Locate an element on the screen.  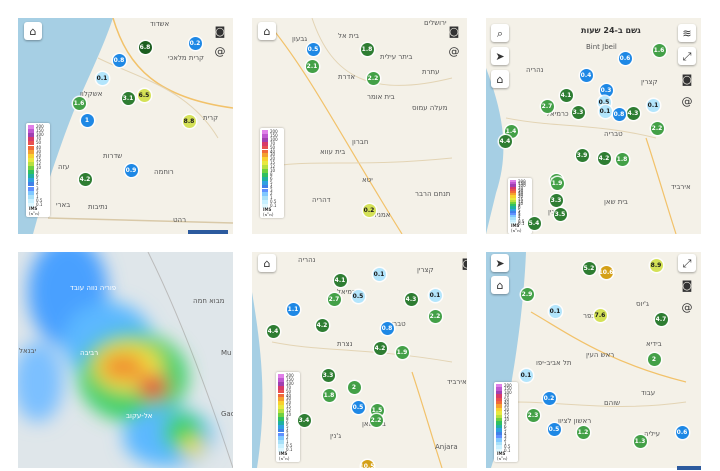
rain-station-marker: 5.2 is located at coordinates (589, 268).